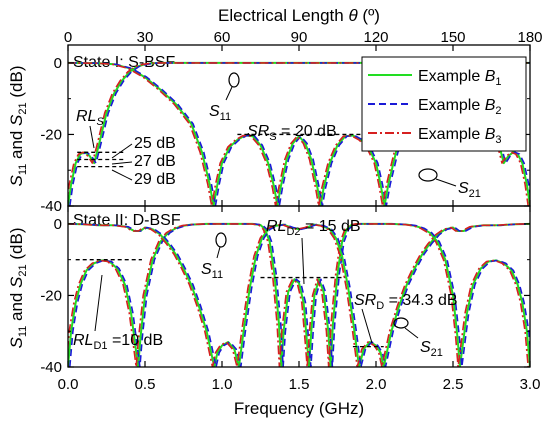  I want to click on top-tick-label: 30, so click(145, 37).